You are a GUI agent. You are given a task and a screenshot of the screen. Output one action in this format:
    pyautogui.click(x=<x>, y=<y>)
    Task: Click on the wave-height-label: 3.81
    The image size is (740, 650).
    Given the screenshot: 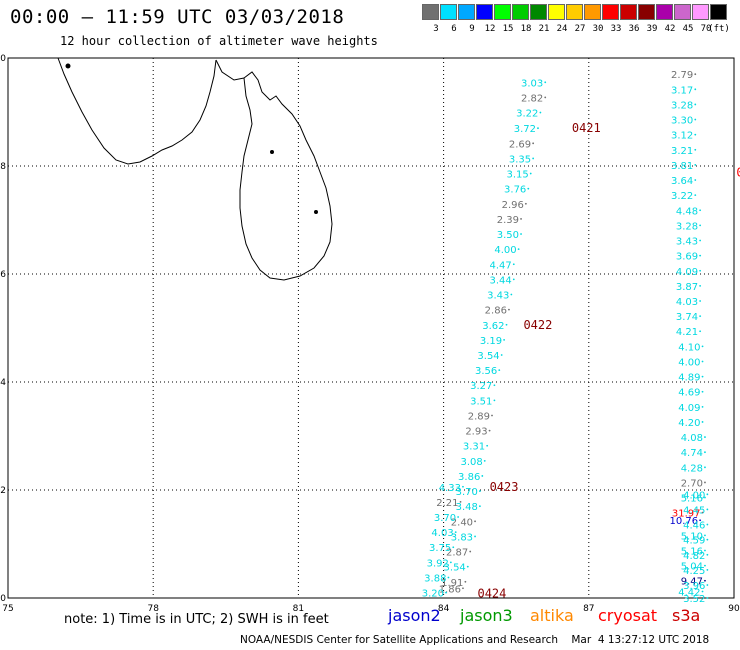 What is the action you would take?
    pyautogui.click(x=682, y=166)
    